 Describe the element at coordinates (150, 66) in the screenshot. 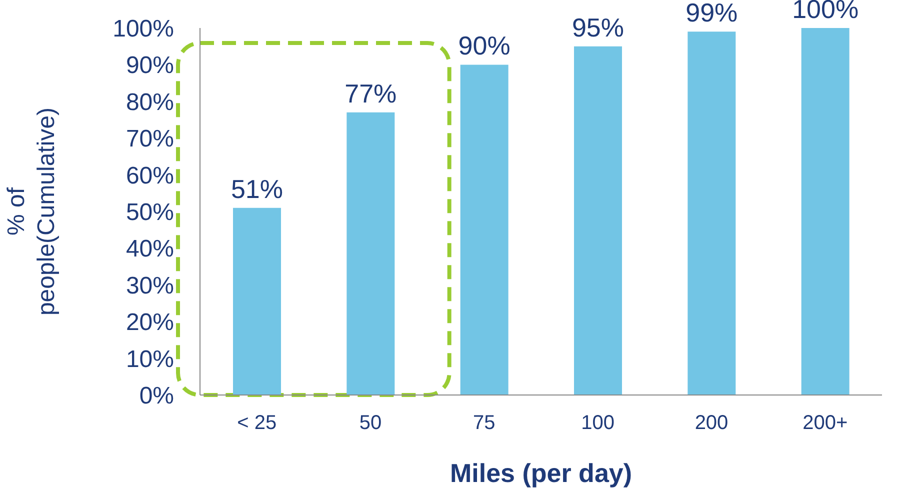

I see `y-tick-label: 90%` at that location.